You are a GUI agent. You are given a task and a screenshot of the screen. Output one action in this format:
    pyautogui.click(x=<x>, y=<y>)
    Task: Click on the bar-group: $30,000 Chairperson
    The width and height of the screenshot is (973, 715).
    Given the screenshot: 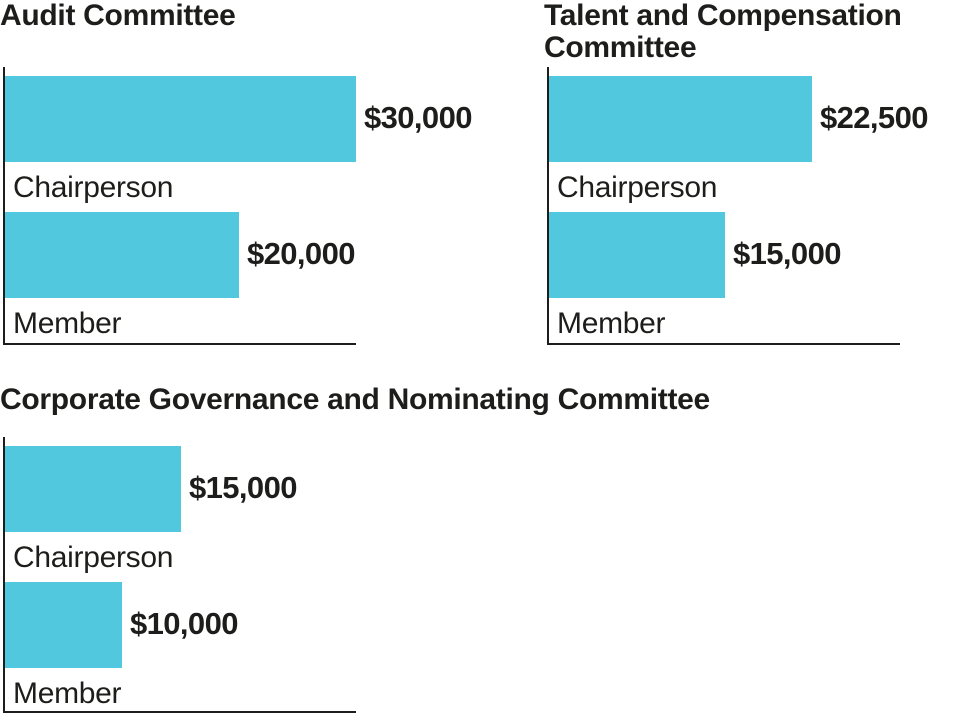 What is the action you would take?
    pyautogui.click(x=238, y=140)
    